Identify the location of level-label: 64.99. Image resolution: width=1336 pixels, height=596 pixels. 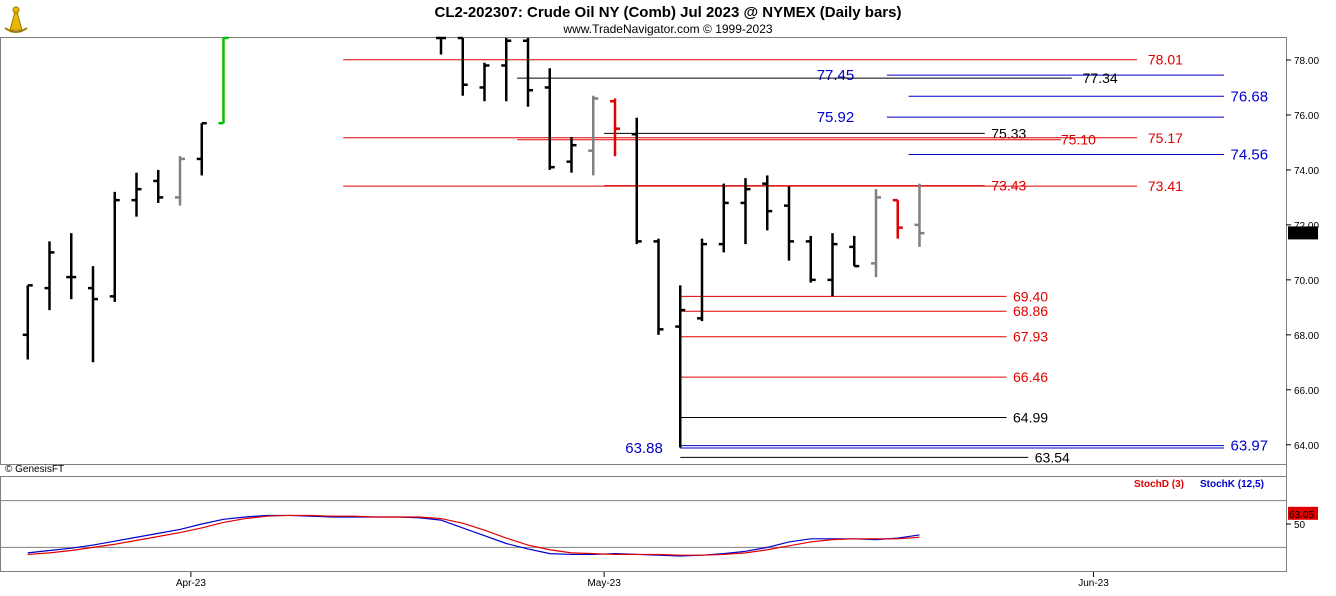
(1030, 418).